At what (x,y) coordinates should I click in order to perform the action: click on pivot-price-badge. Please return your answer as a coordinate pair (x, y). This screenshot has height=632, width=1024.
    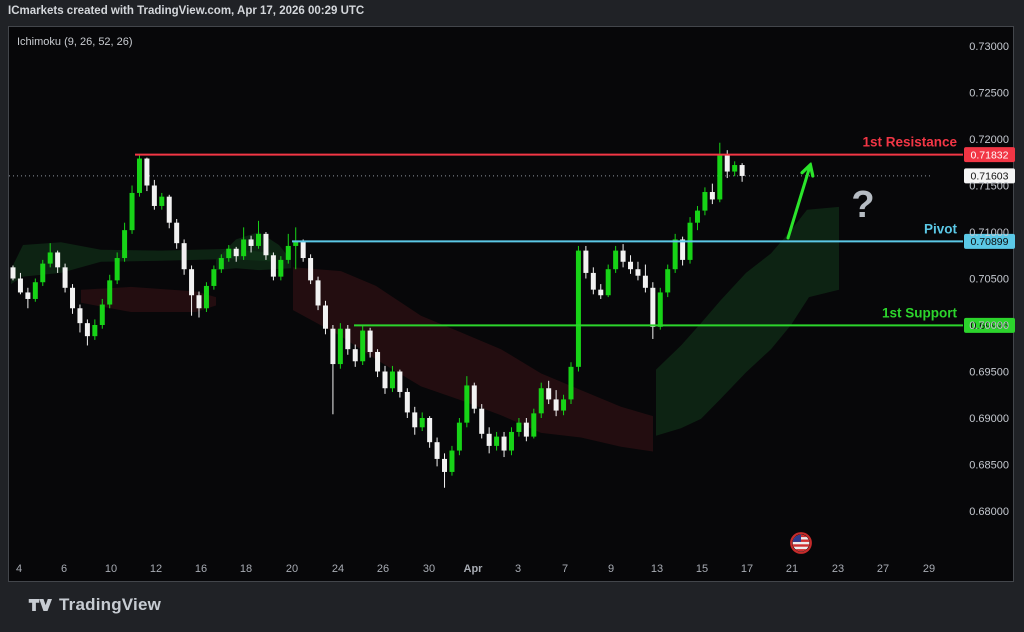
    Looking at the image, I should click on (989, 241).